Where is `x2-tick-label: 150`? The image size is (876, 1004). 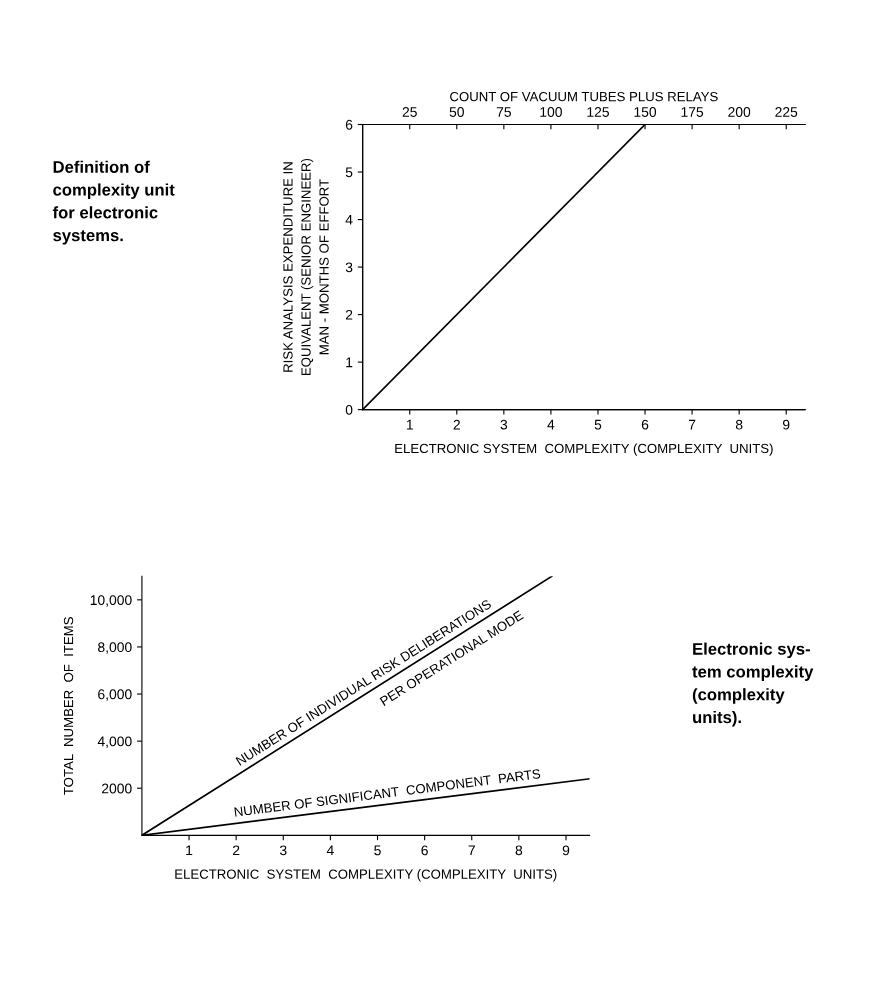 x2-tick-label: 150 is located at coordinates (645, 112).